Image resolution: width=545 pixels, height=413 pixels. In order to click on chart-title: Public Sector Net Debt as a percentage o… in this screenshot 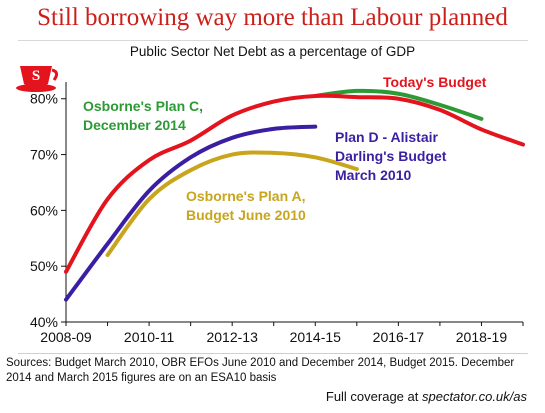, I will do `click(272, 51)`.